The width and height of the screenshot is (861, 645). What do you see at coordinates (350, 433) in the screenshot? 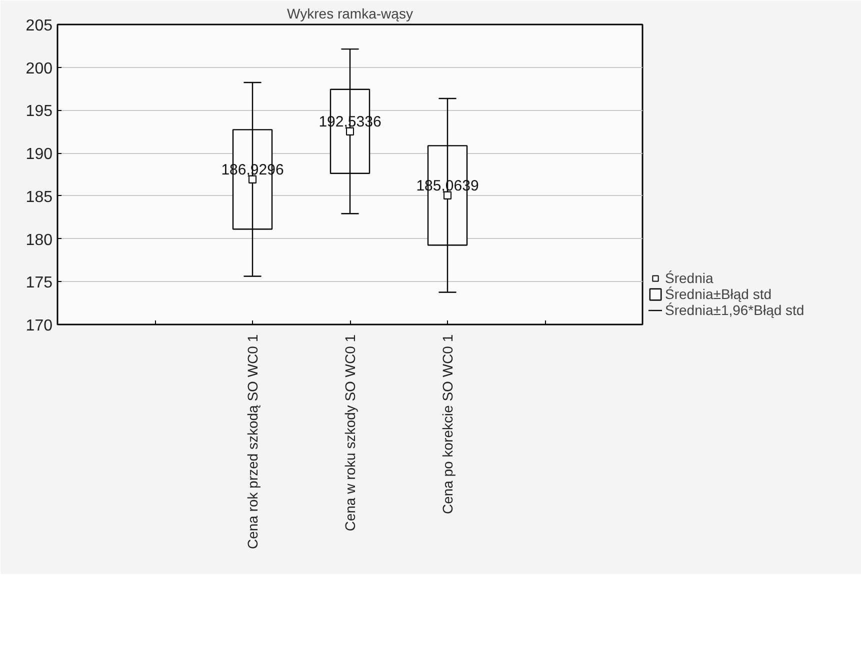
I see `x-tick-label: Cena w roku szkody SO WC0 1` at bounding box center [350, 433].